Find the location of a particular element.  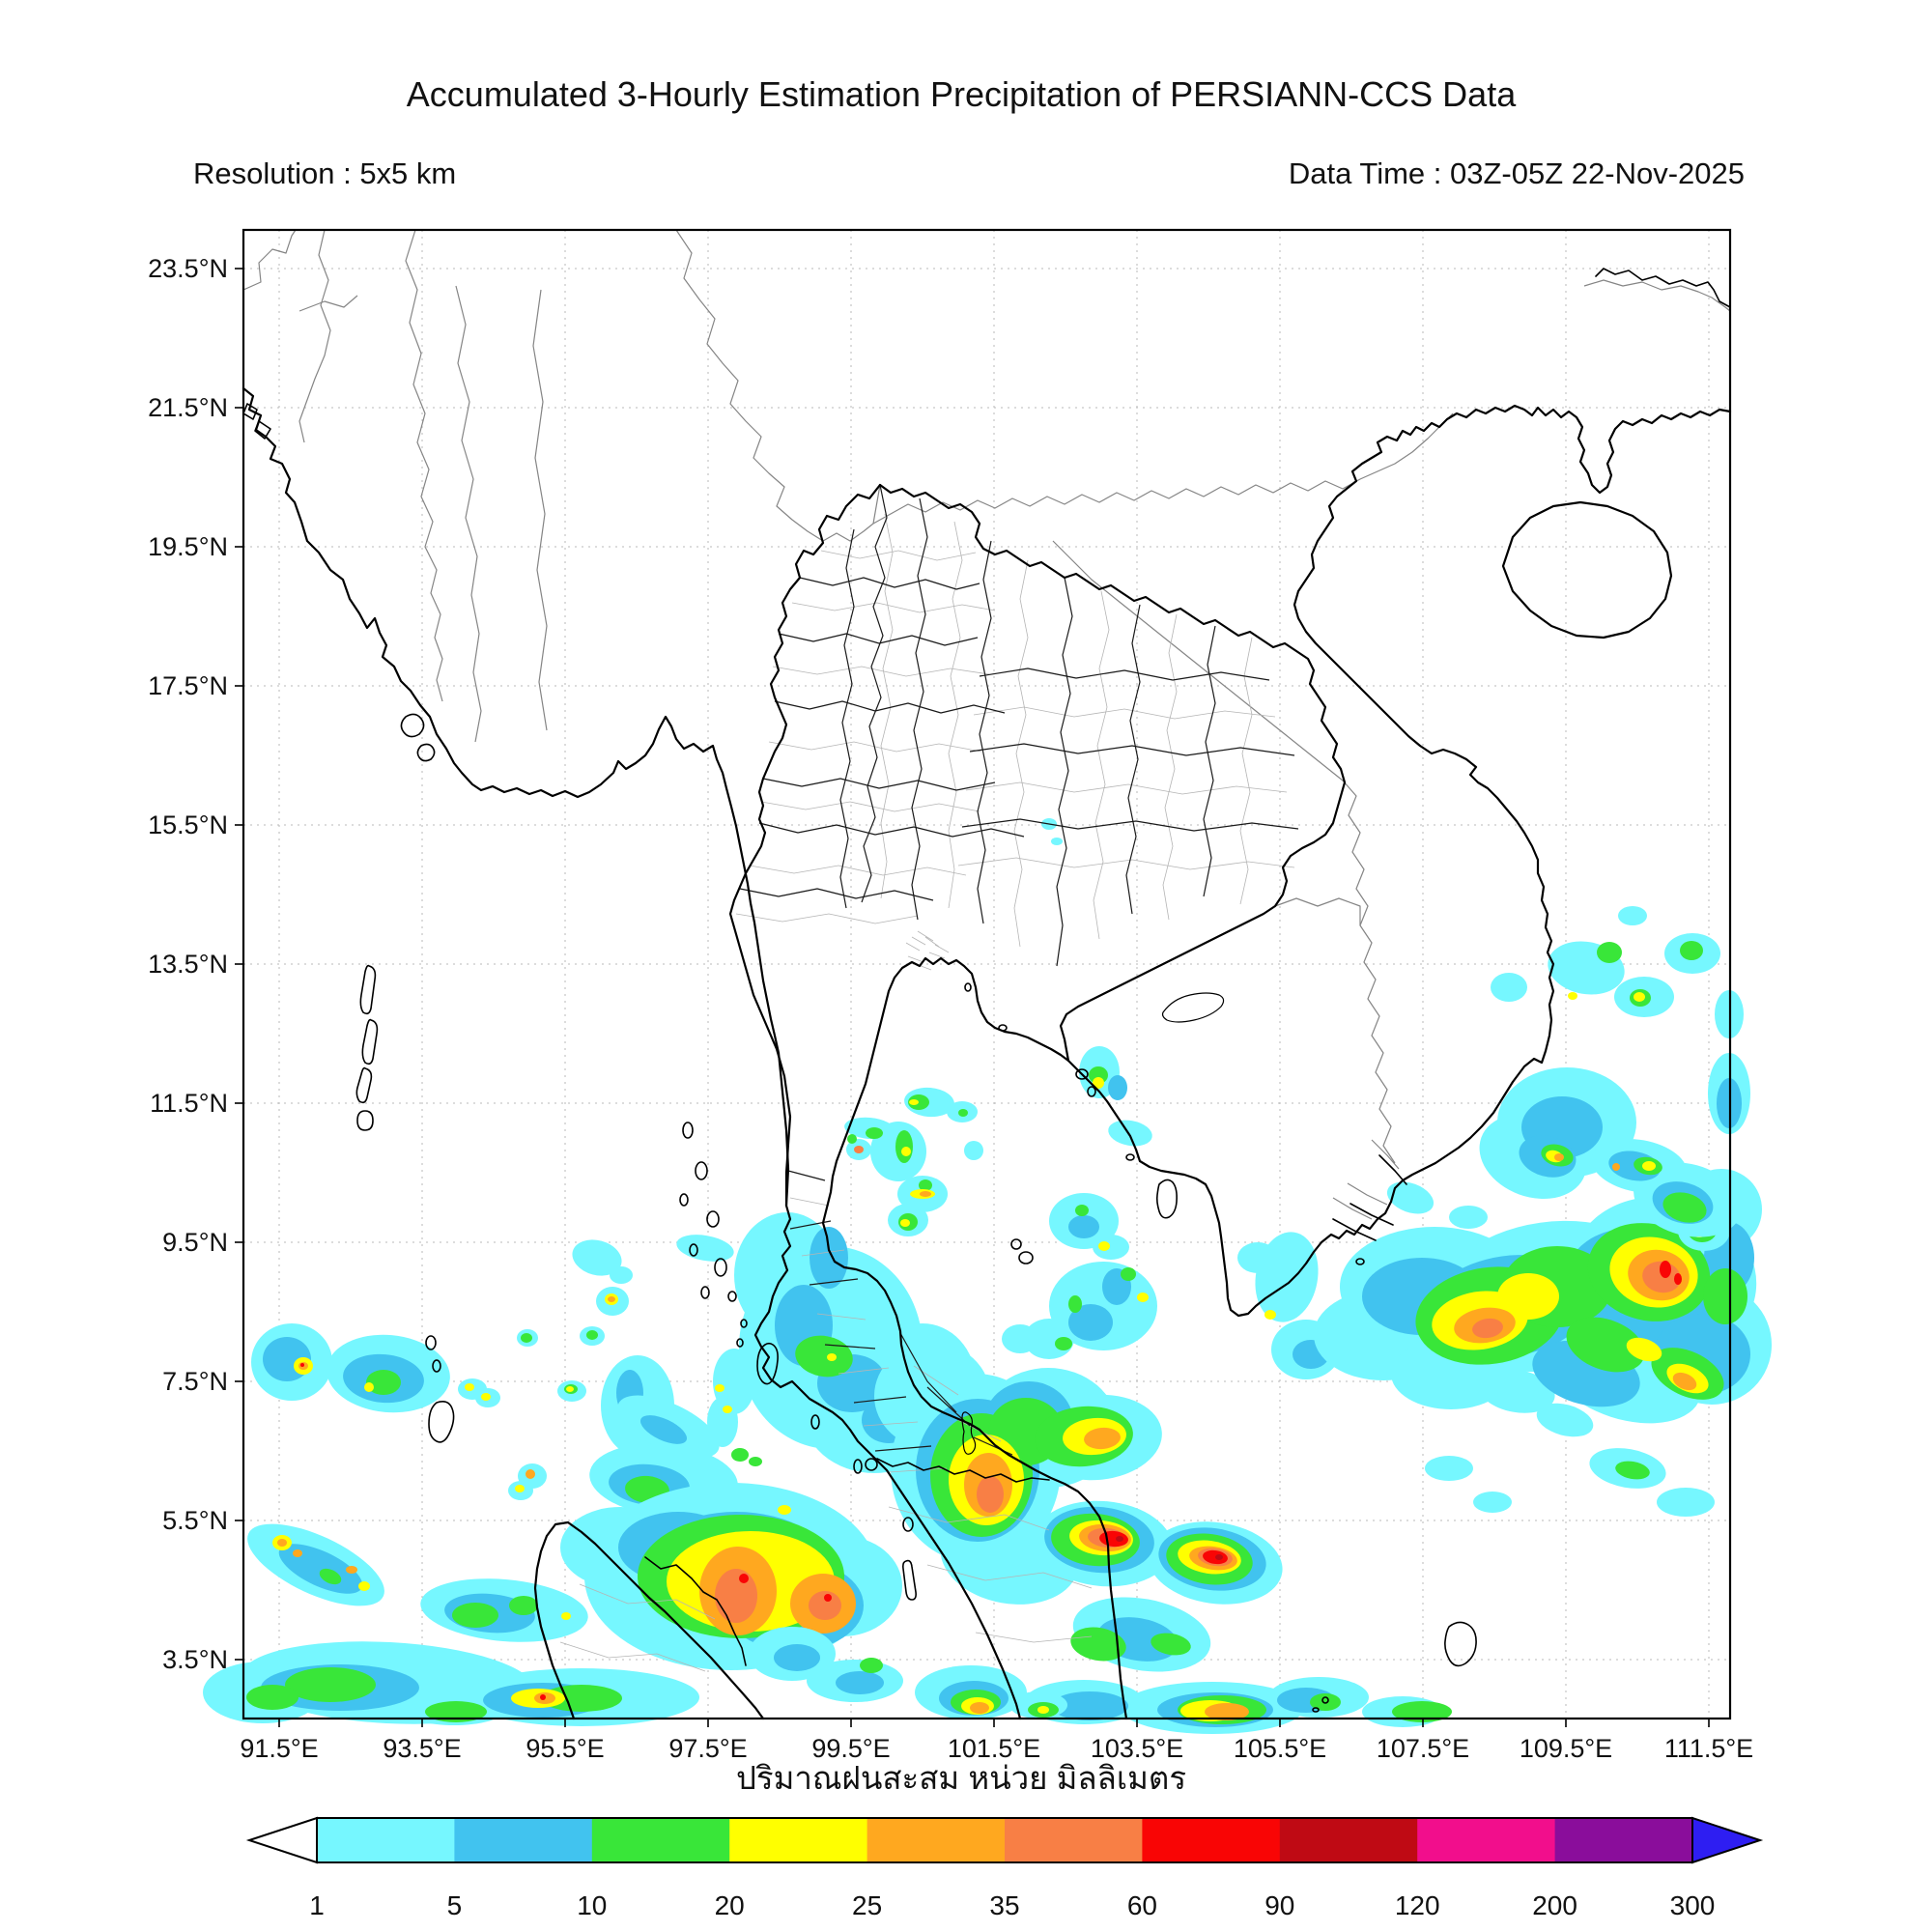

lon-tick-label: 93.5°E is located at coordinates (422, 1748).